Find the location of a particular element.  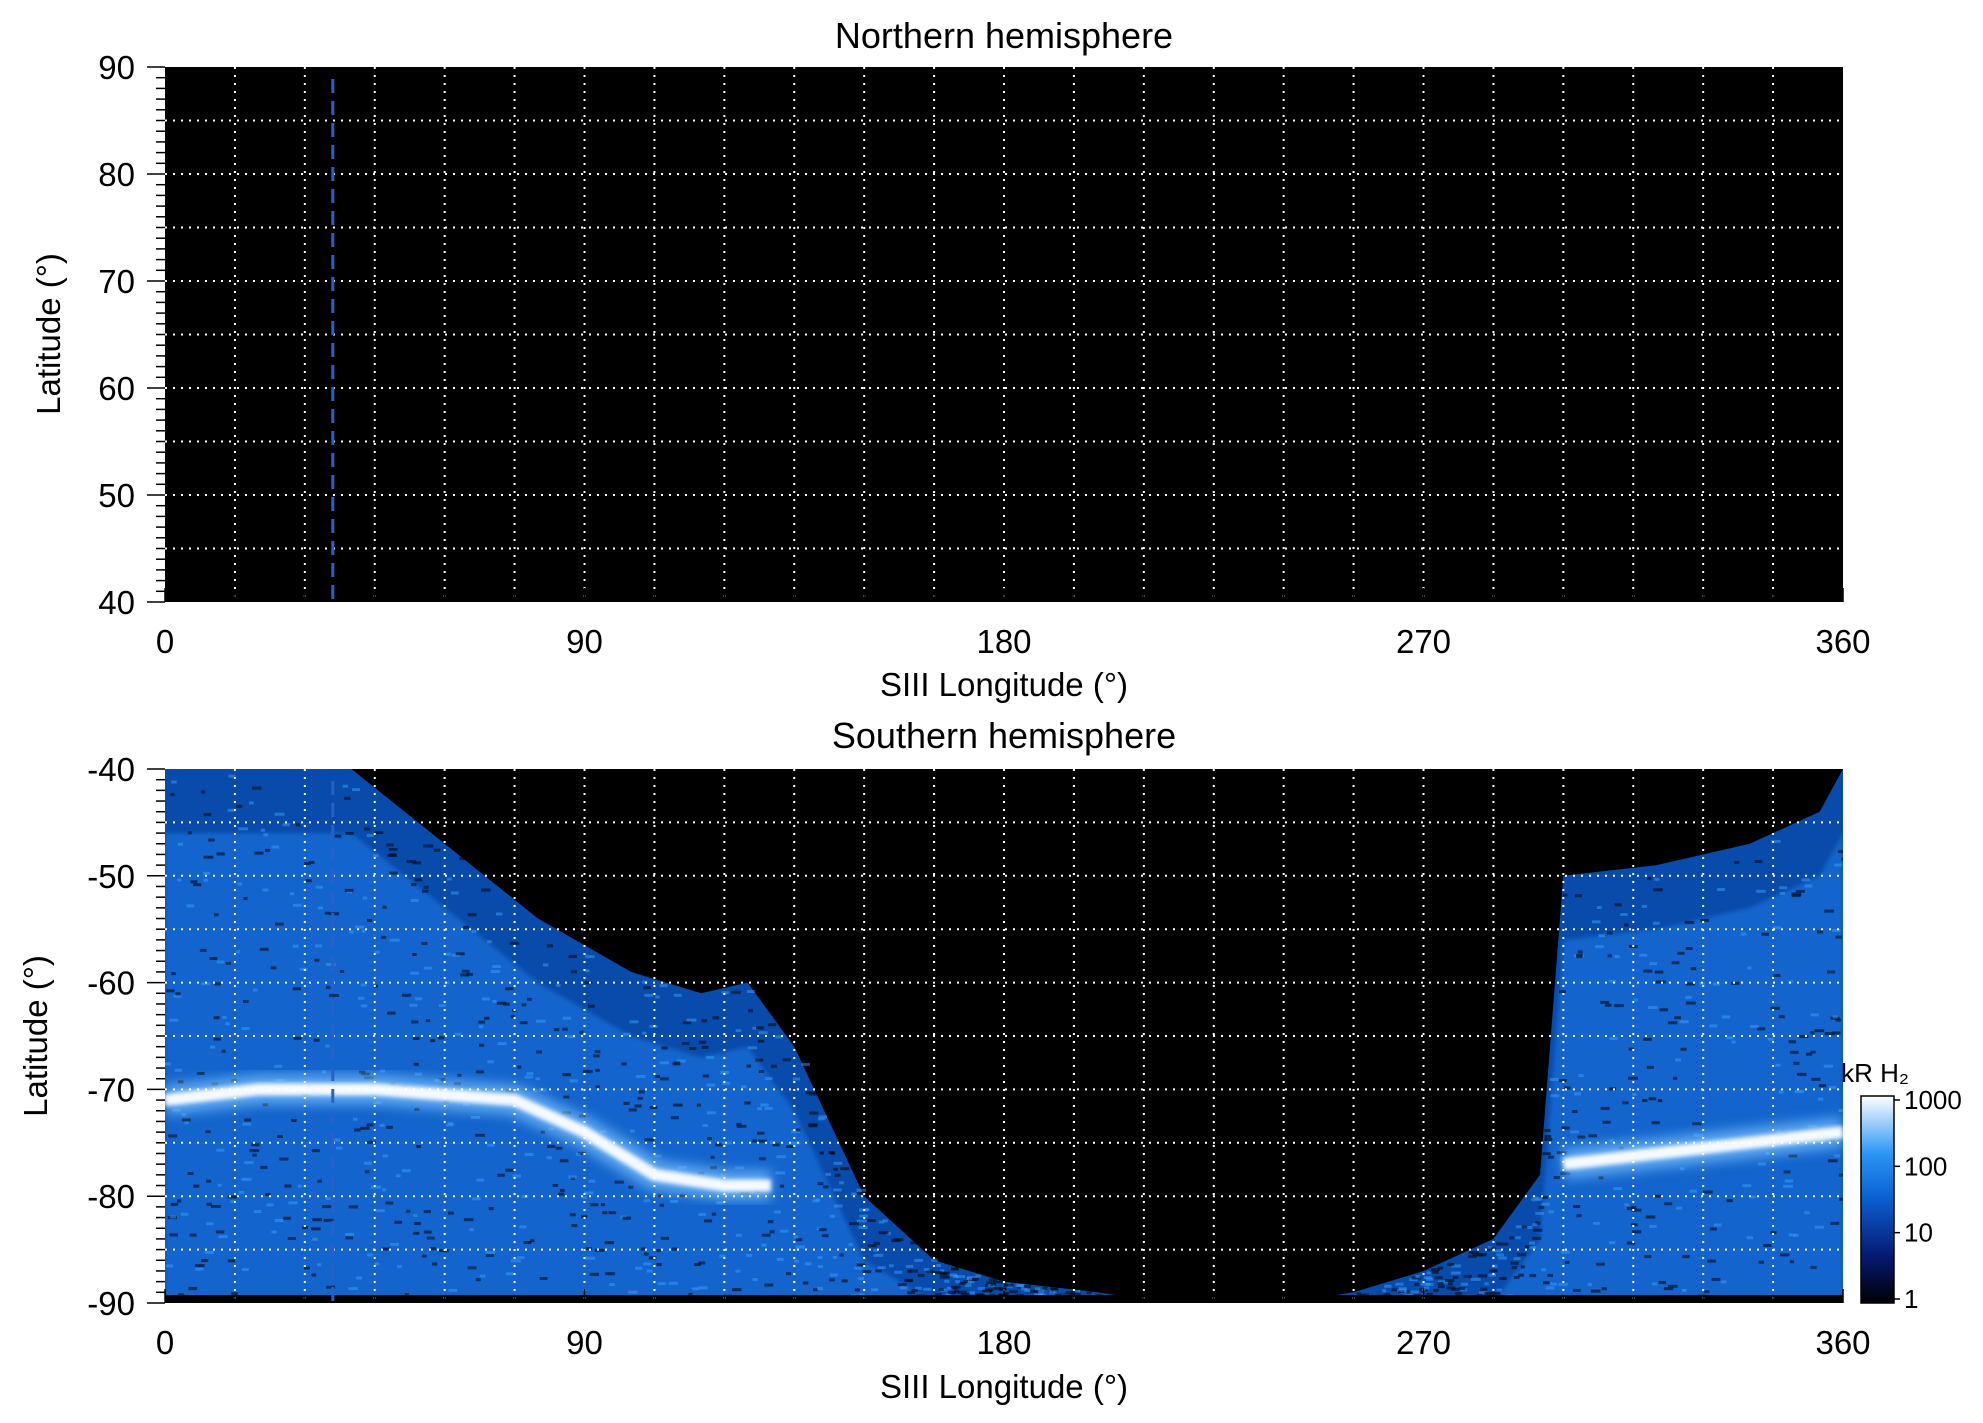

x-tick-label: 270 is located at coordinates (1423, 1342).